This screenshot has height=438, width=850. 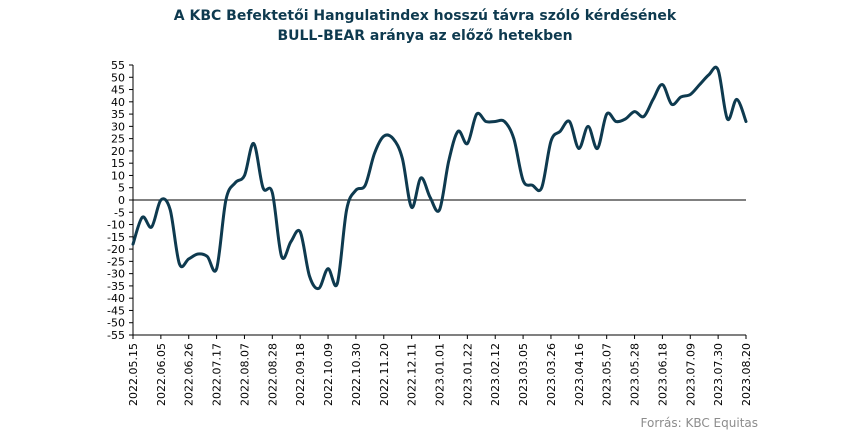 I want to click on x-tick-label: 2022.10.09, so click(x=328, y=374).